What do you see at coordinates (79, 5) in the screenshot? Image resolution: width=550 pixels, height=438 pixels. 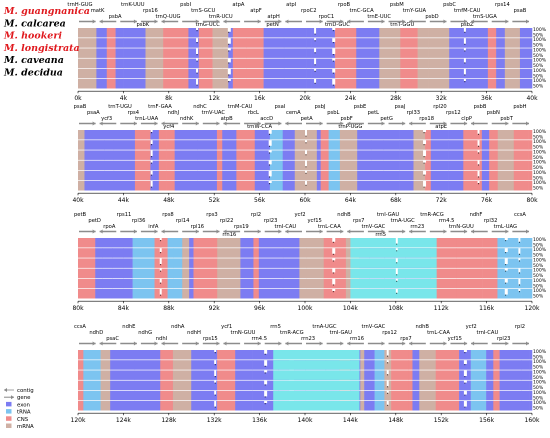 I see `gene-label: trnH-GUG` at bounding box center [79, 5].